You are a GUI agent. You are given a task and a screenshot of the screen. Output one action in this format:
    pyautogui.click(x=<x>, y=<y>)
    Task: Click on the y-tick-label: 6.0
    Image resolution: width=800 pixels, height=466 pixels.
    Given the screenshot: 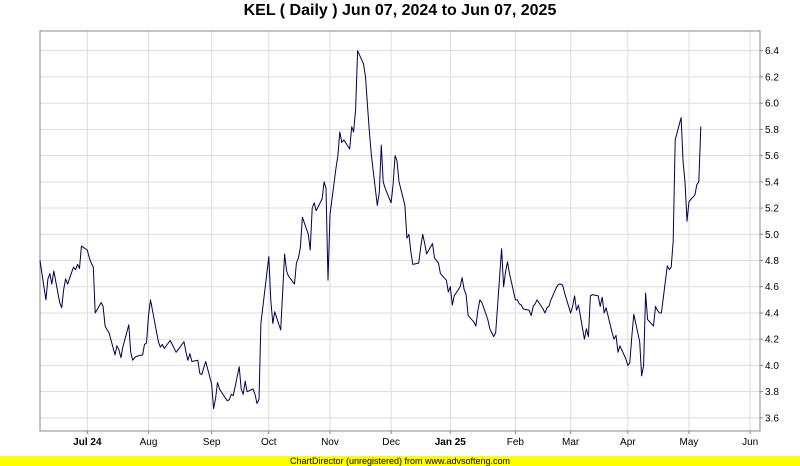 What is the action you would take?
    pyautogui.click(x=772, y=104)
    